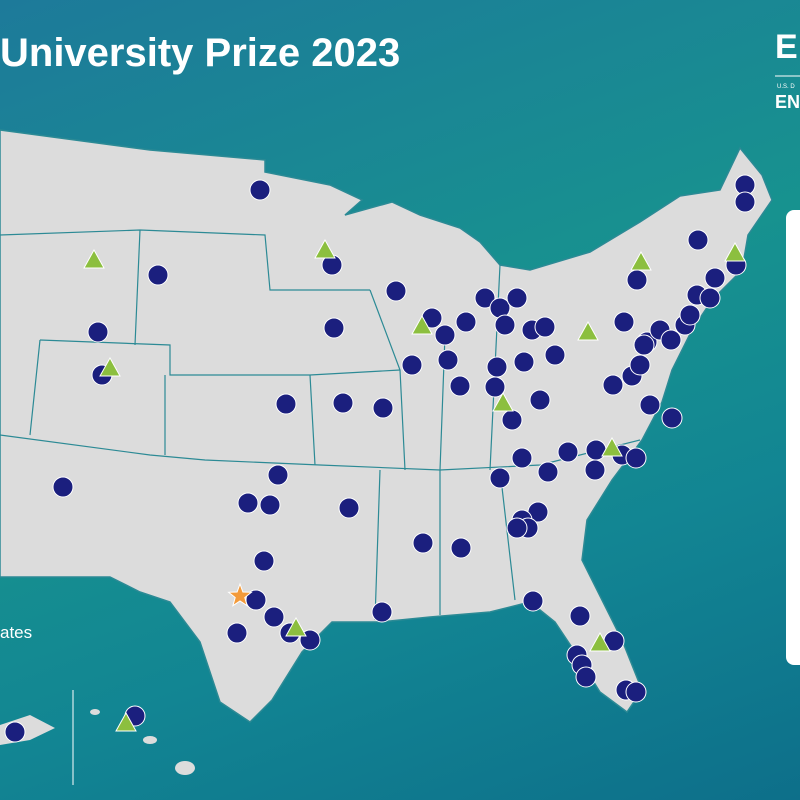 The image size is (800, 800). What do you see at coordinates (786, 87) in the screenshot?
I see `logo-subtext: U.S. D` at bounding box center [786, 87].